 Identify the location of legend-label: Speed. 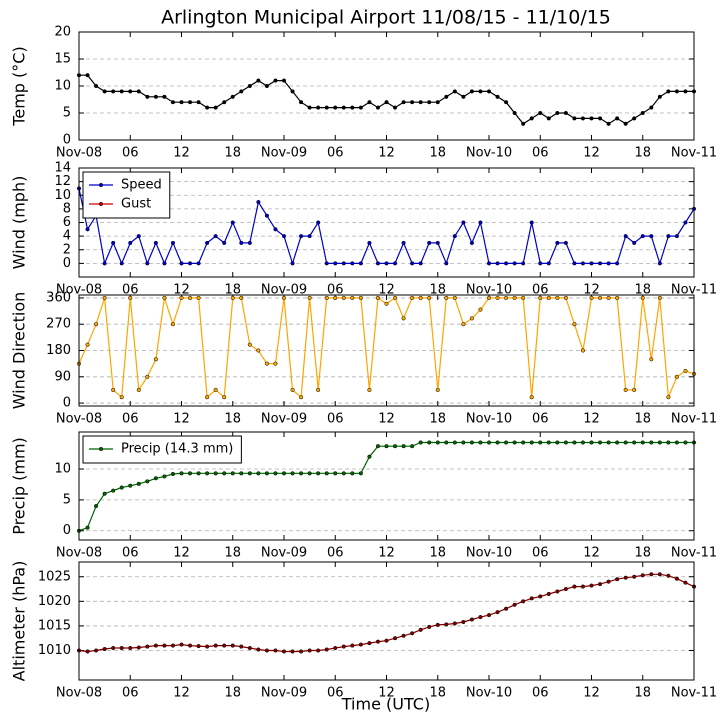
(141, 185).